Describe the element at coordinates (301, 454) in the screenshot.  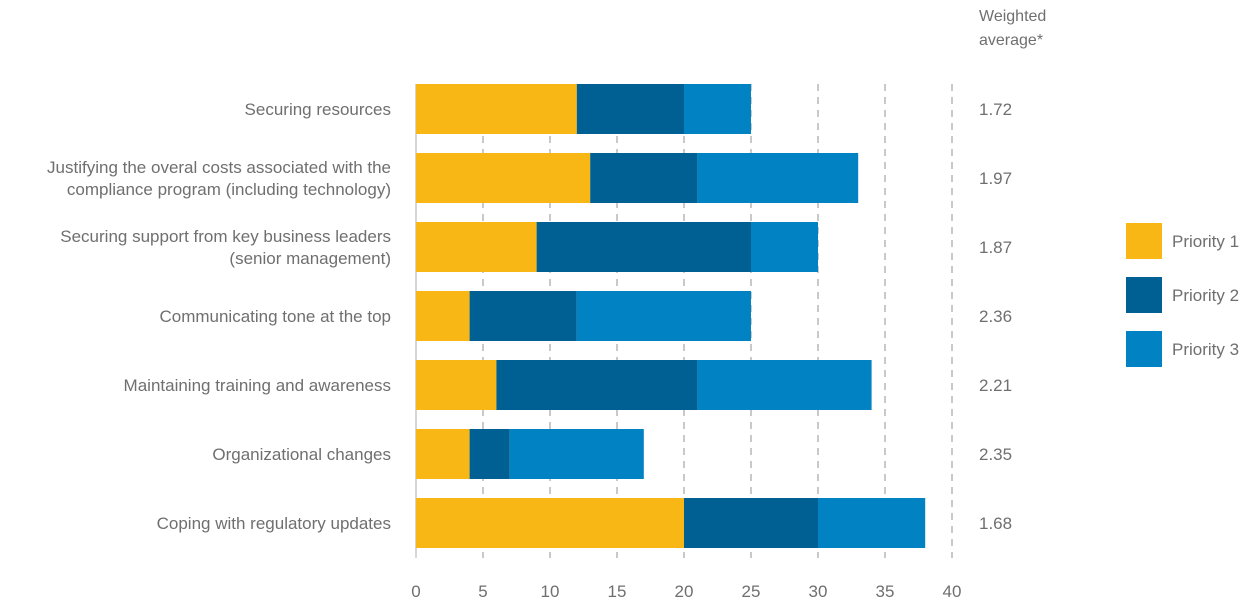
I see `category-label: Organizational changes` at that location.